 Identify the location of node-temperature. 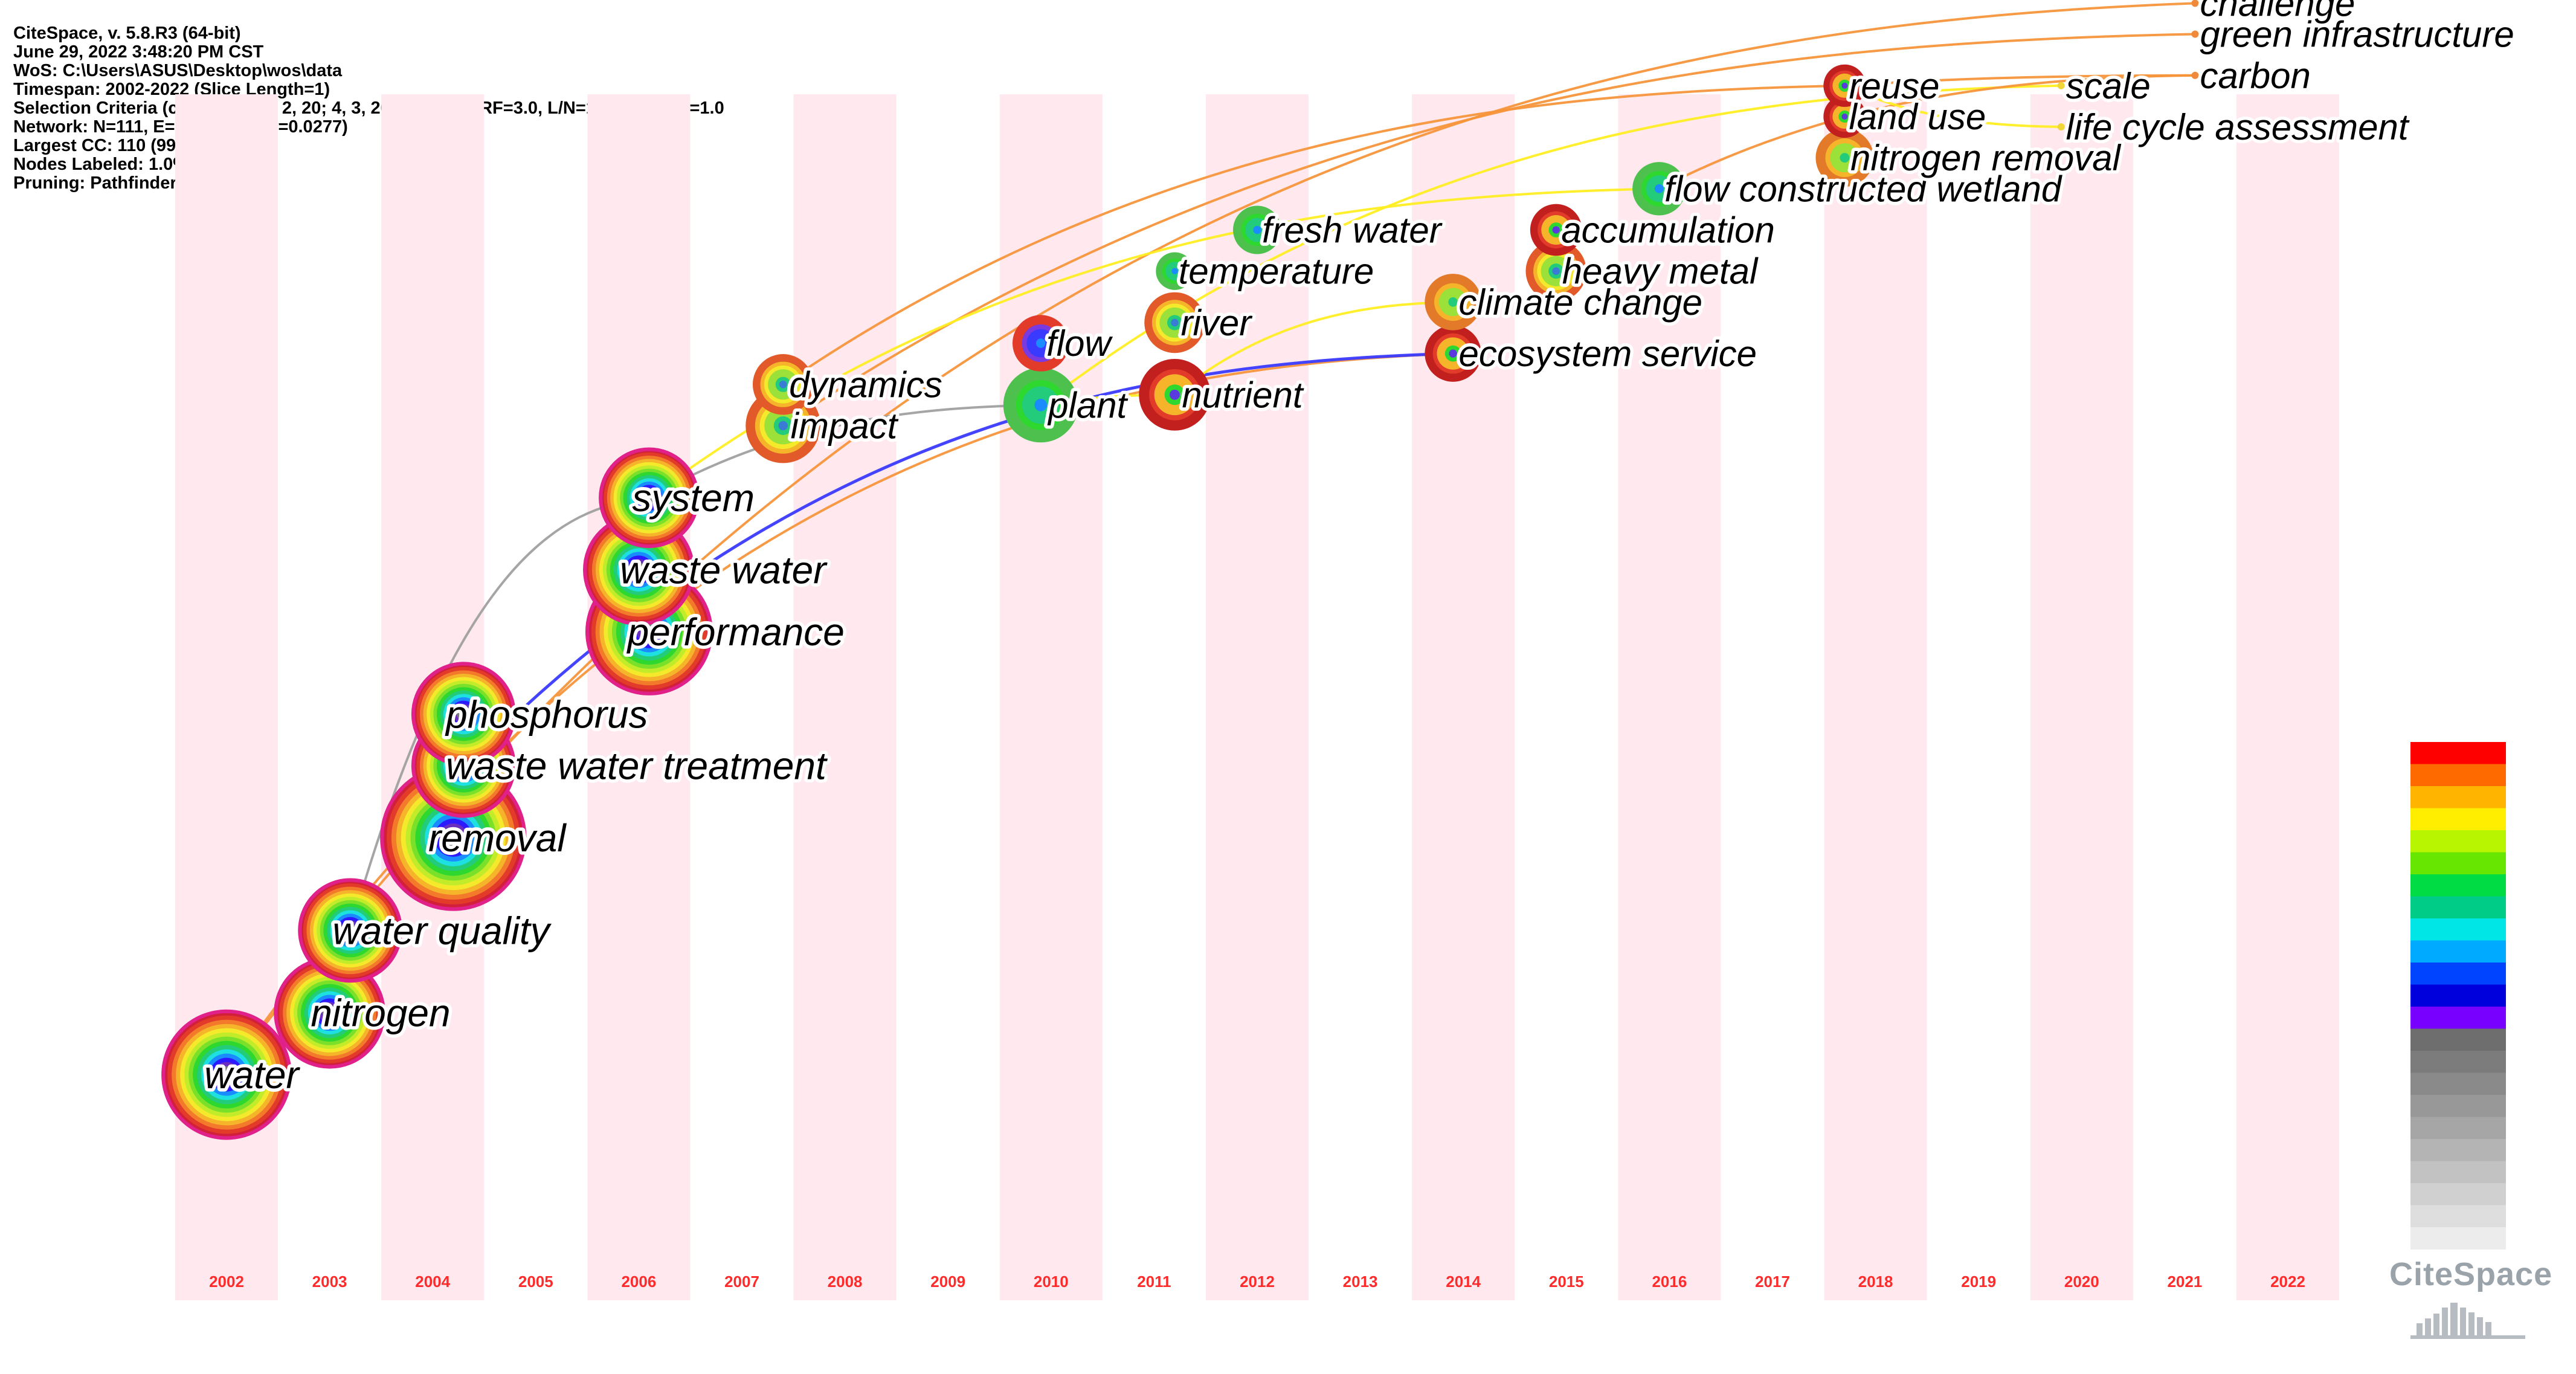
(1175, 271).